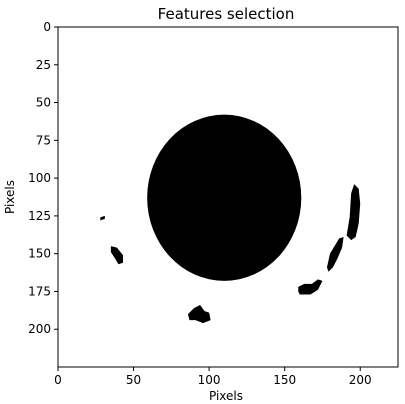 Image resolution: width=405 pixels, height=404 pixels. Describe the element at coordinates (133, 380) in the screenshot. I see `x-tick-label: 50` at that location.